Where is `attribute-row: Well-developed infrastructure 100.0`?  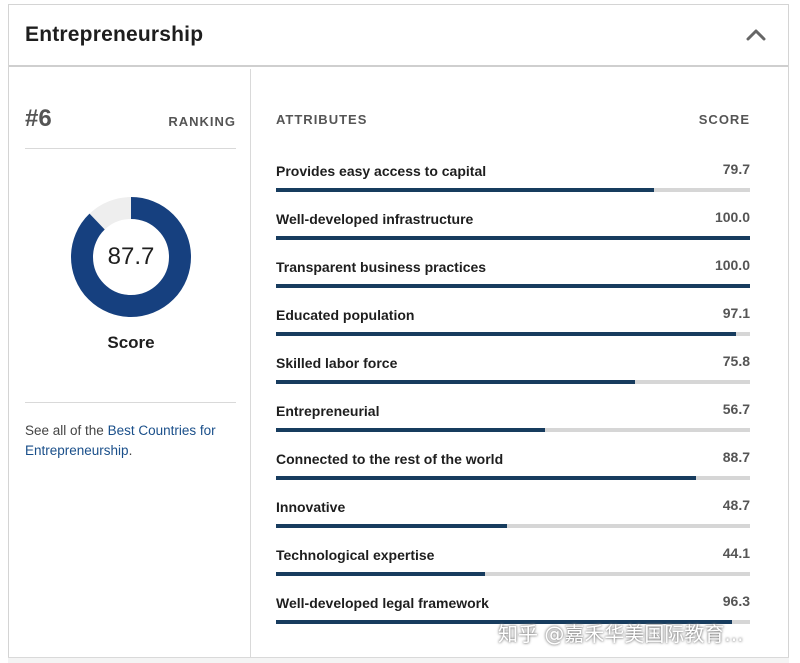 attribute-row: Well-developed infrastructure 100.0 is located at coordinates (513, 229).